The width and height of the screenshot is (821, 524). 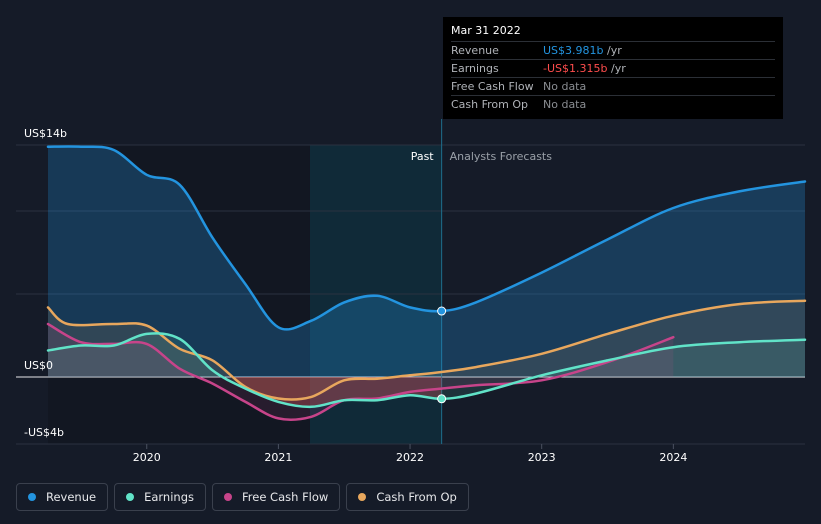 What do you see at coordinates (475, 68) in the screenshot?
I see `tooltip-label: Earnings` at bounding box center [475, 68].